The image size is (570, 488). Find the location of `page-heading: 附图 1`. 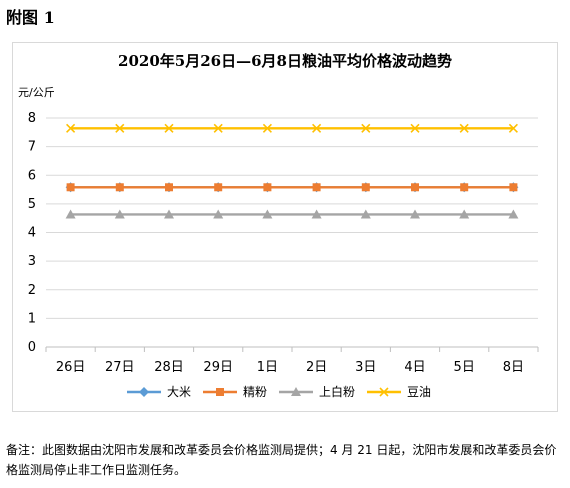

page-heading: 附图 1 is located at coordinates (30, 17).